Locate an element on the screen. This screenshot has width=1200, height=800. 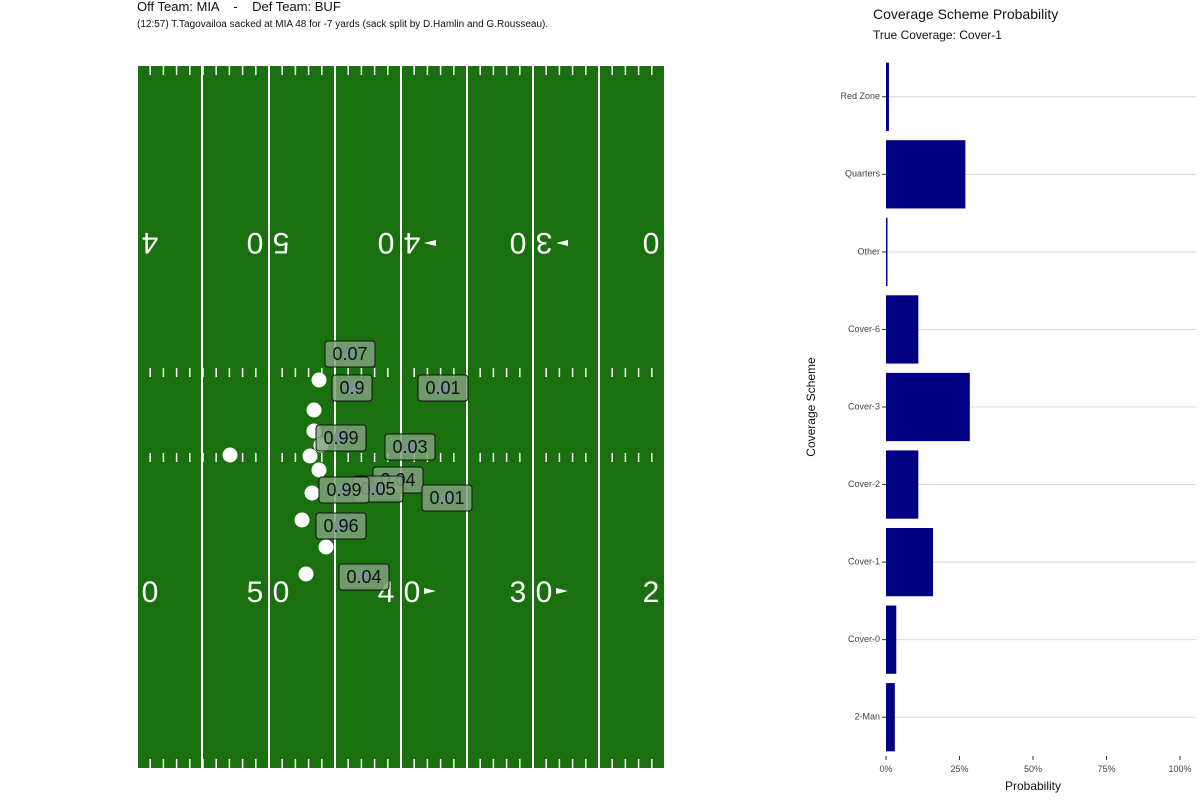
y-axis-title: Coverage Scheme is located at coordinates (811, 407).